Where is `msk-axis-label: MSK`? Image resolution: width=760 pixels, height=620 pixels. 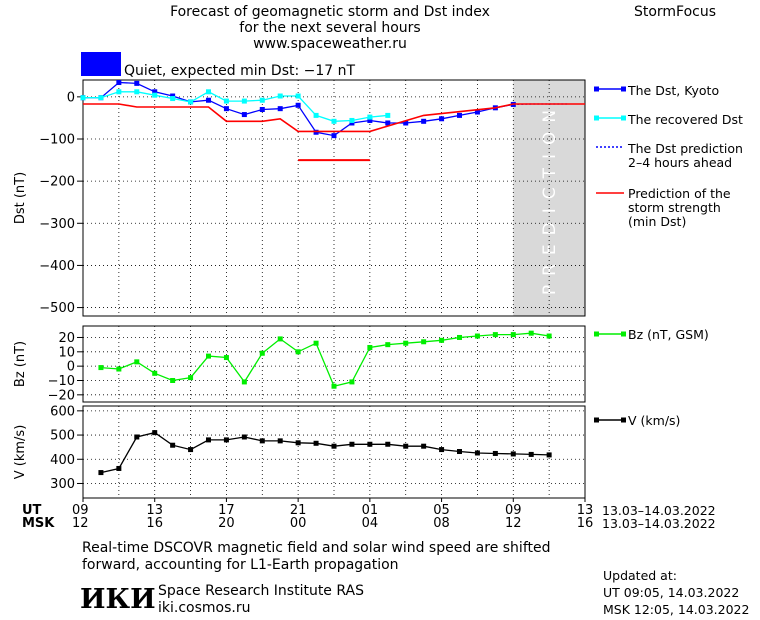
msk-axis-label: MSK is located at coordinates (38, 523).